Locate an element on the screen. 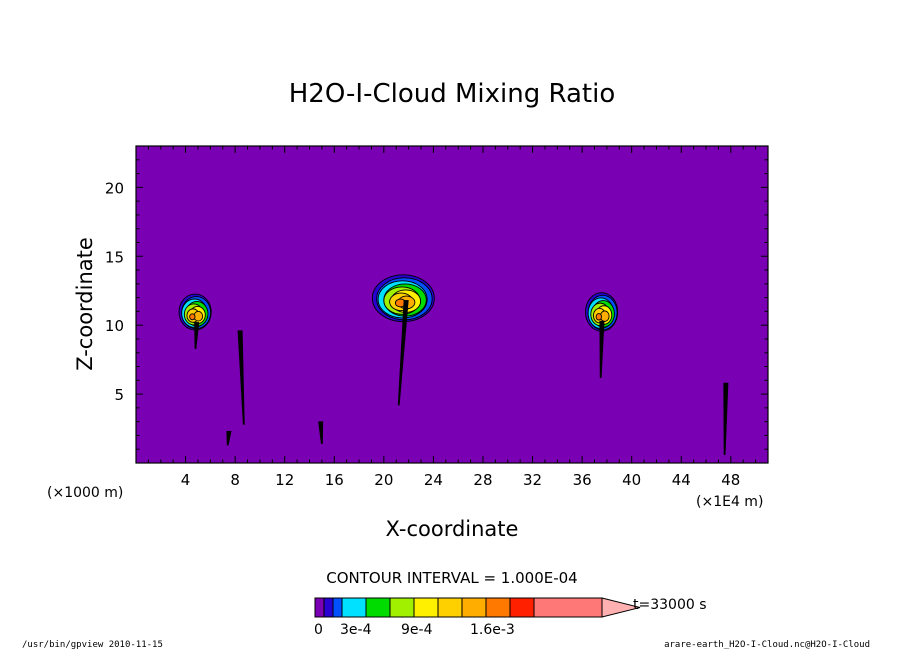  x-tick-label: 36 is located at coordinates (582, 480).